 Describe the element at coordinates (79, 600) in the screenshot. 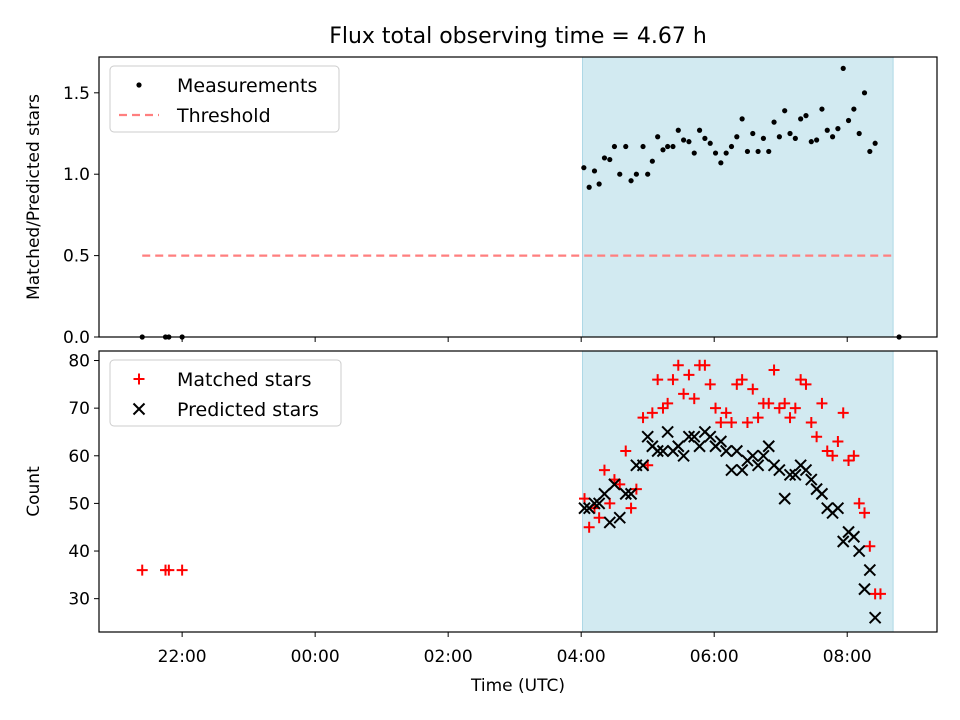

I see `y-tick-label: 30` at that location.